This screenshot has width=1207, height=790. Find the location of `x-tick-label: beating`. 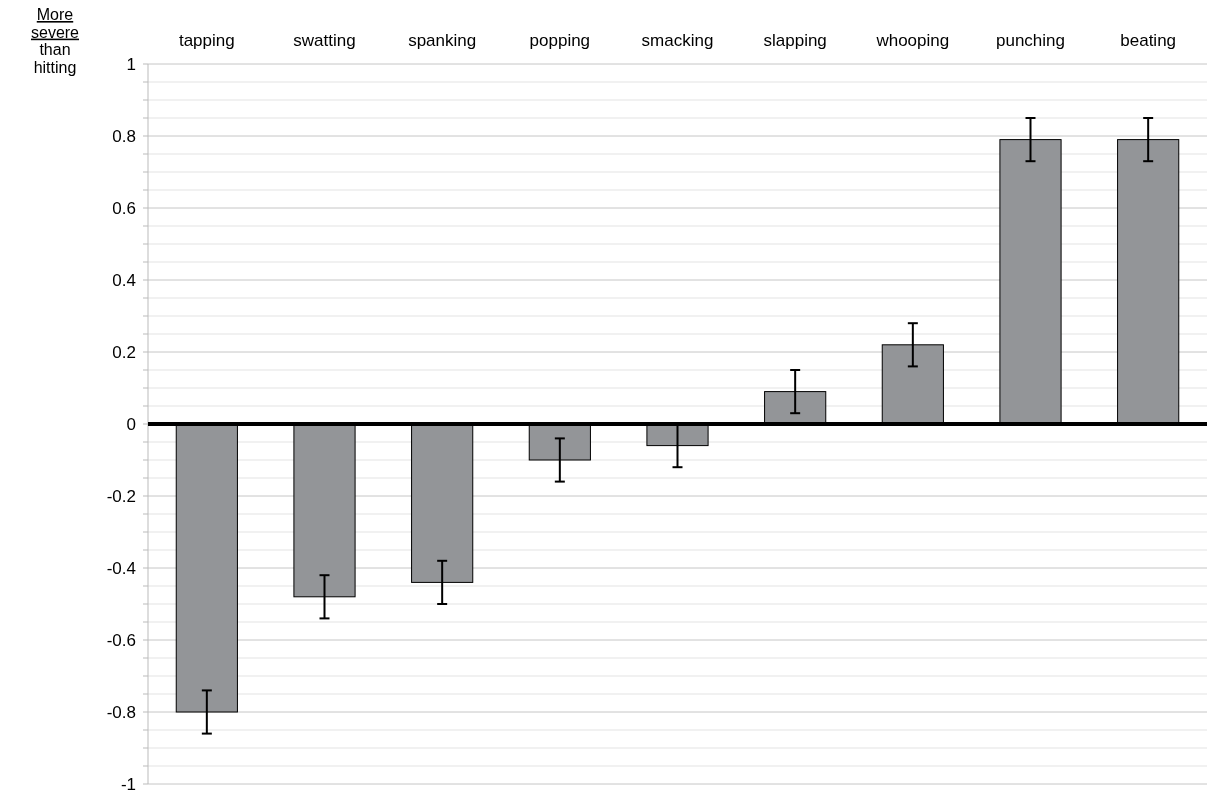

x-tick-label: beating is located at coordinates (1148, 40).